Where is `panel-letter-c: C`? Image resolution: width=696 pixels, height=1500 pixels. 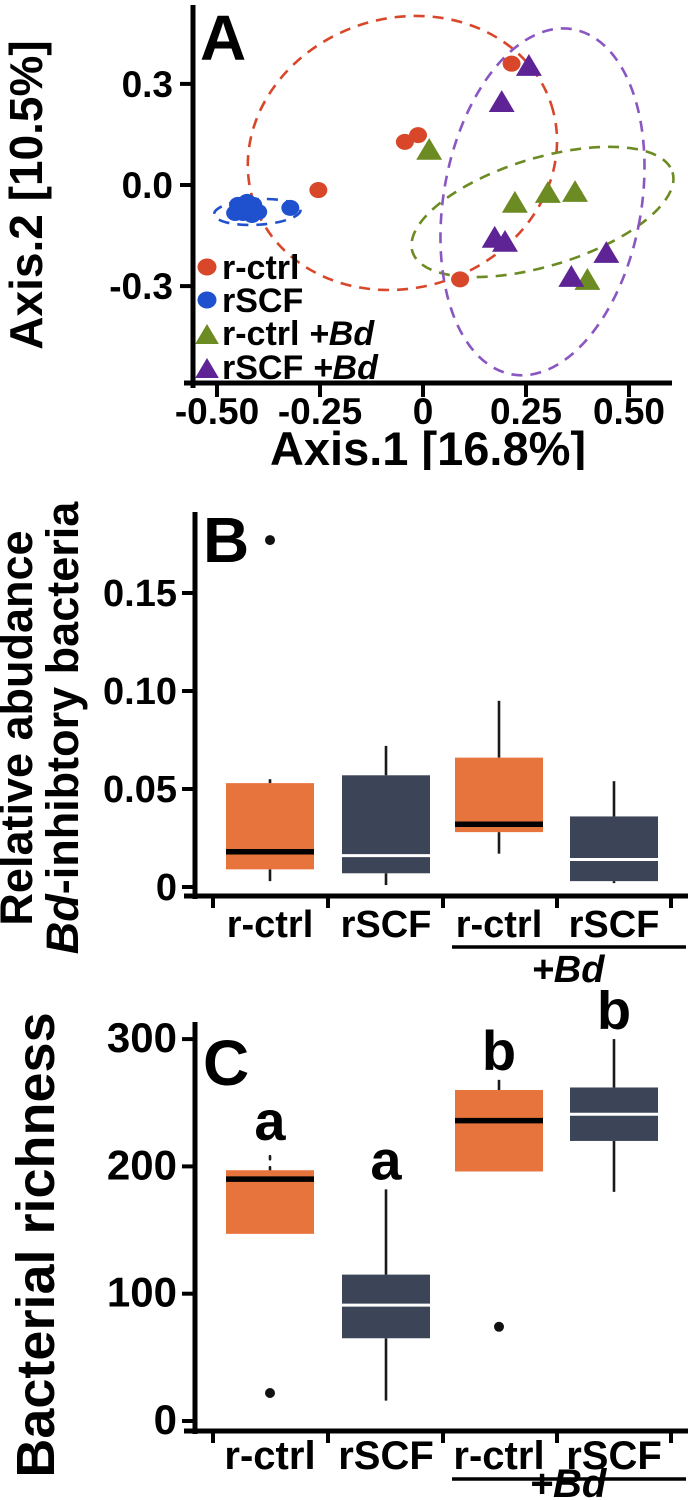
panel-letter-c: C is located at coordinates (226, 1063).